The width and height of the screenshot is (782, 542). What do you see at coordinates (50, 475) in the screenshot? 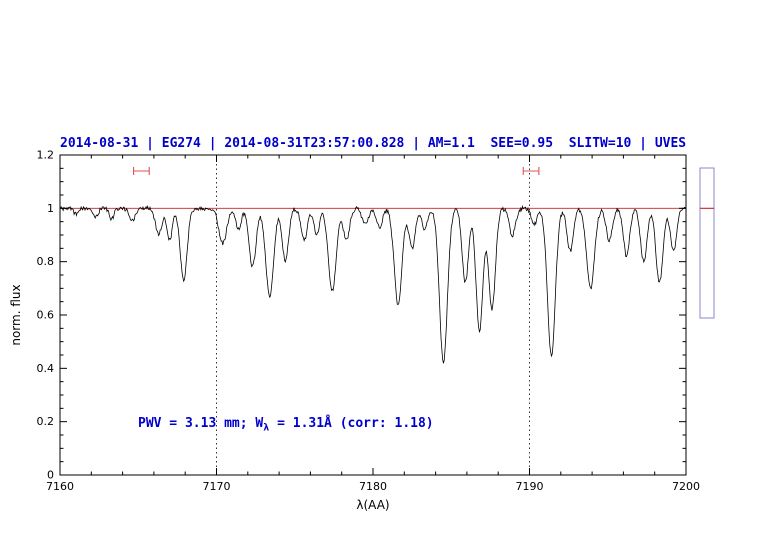
I see `y-tick-label: 0` at bounding box center [50, 475].